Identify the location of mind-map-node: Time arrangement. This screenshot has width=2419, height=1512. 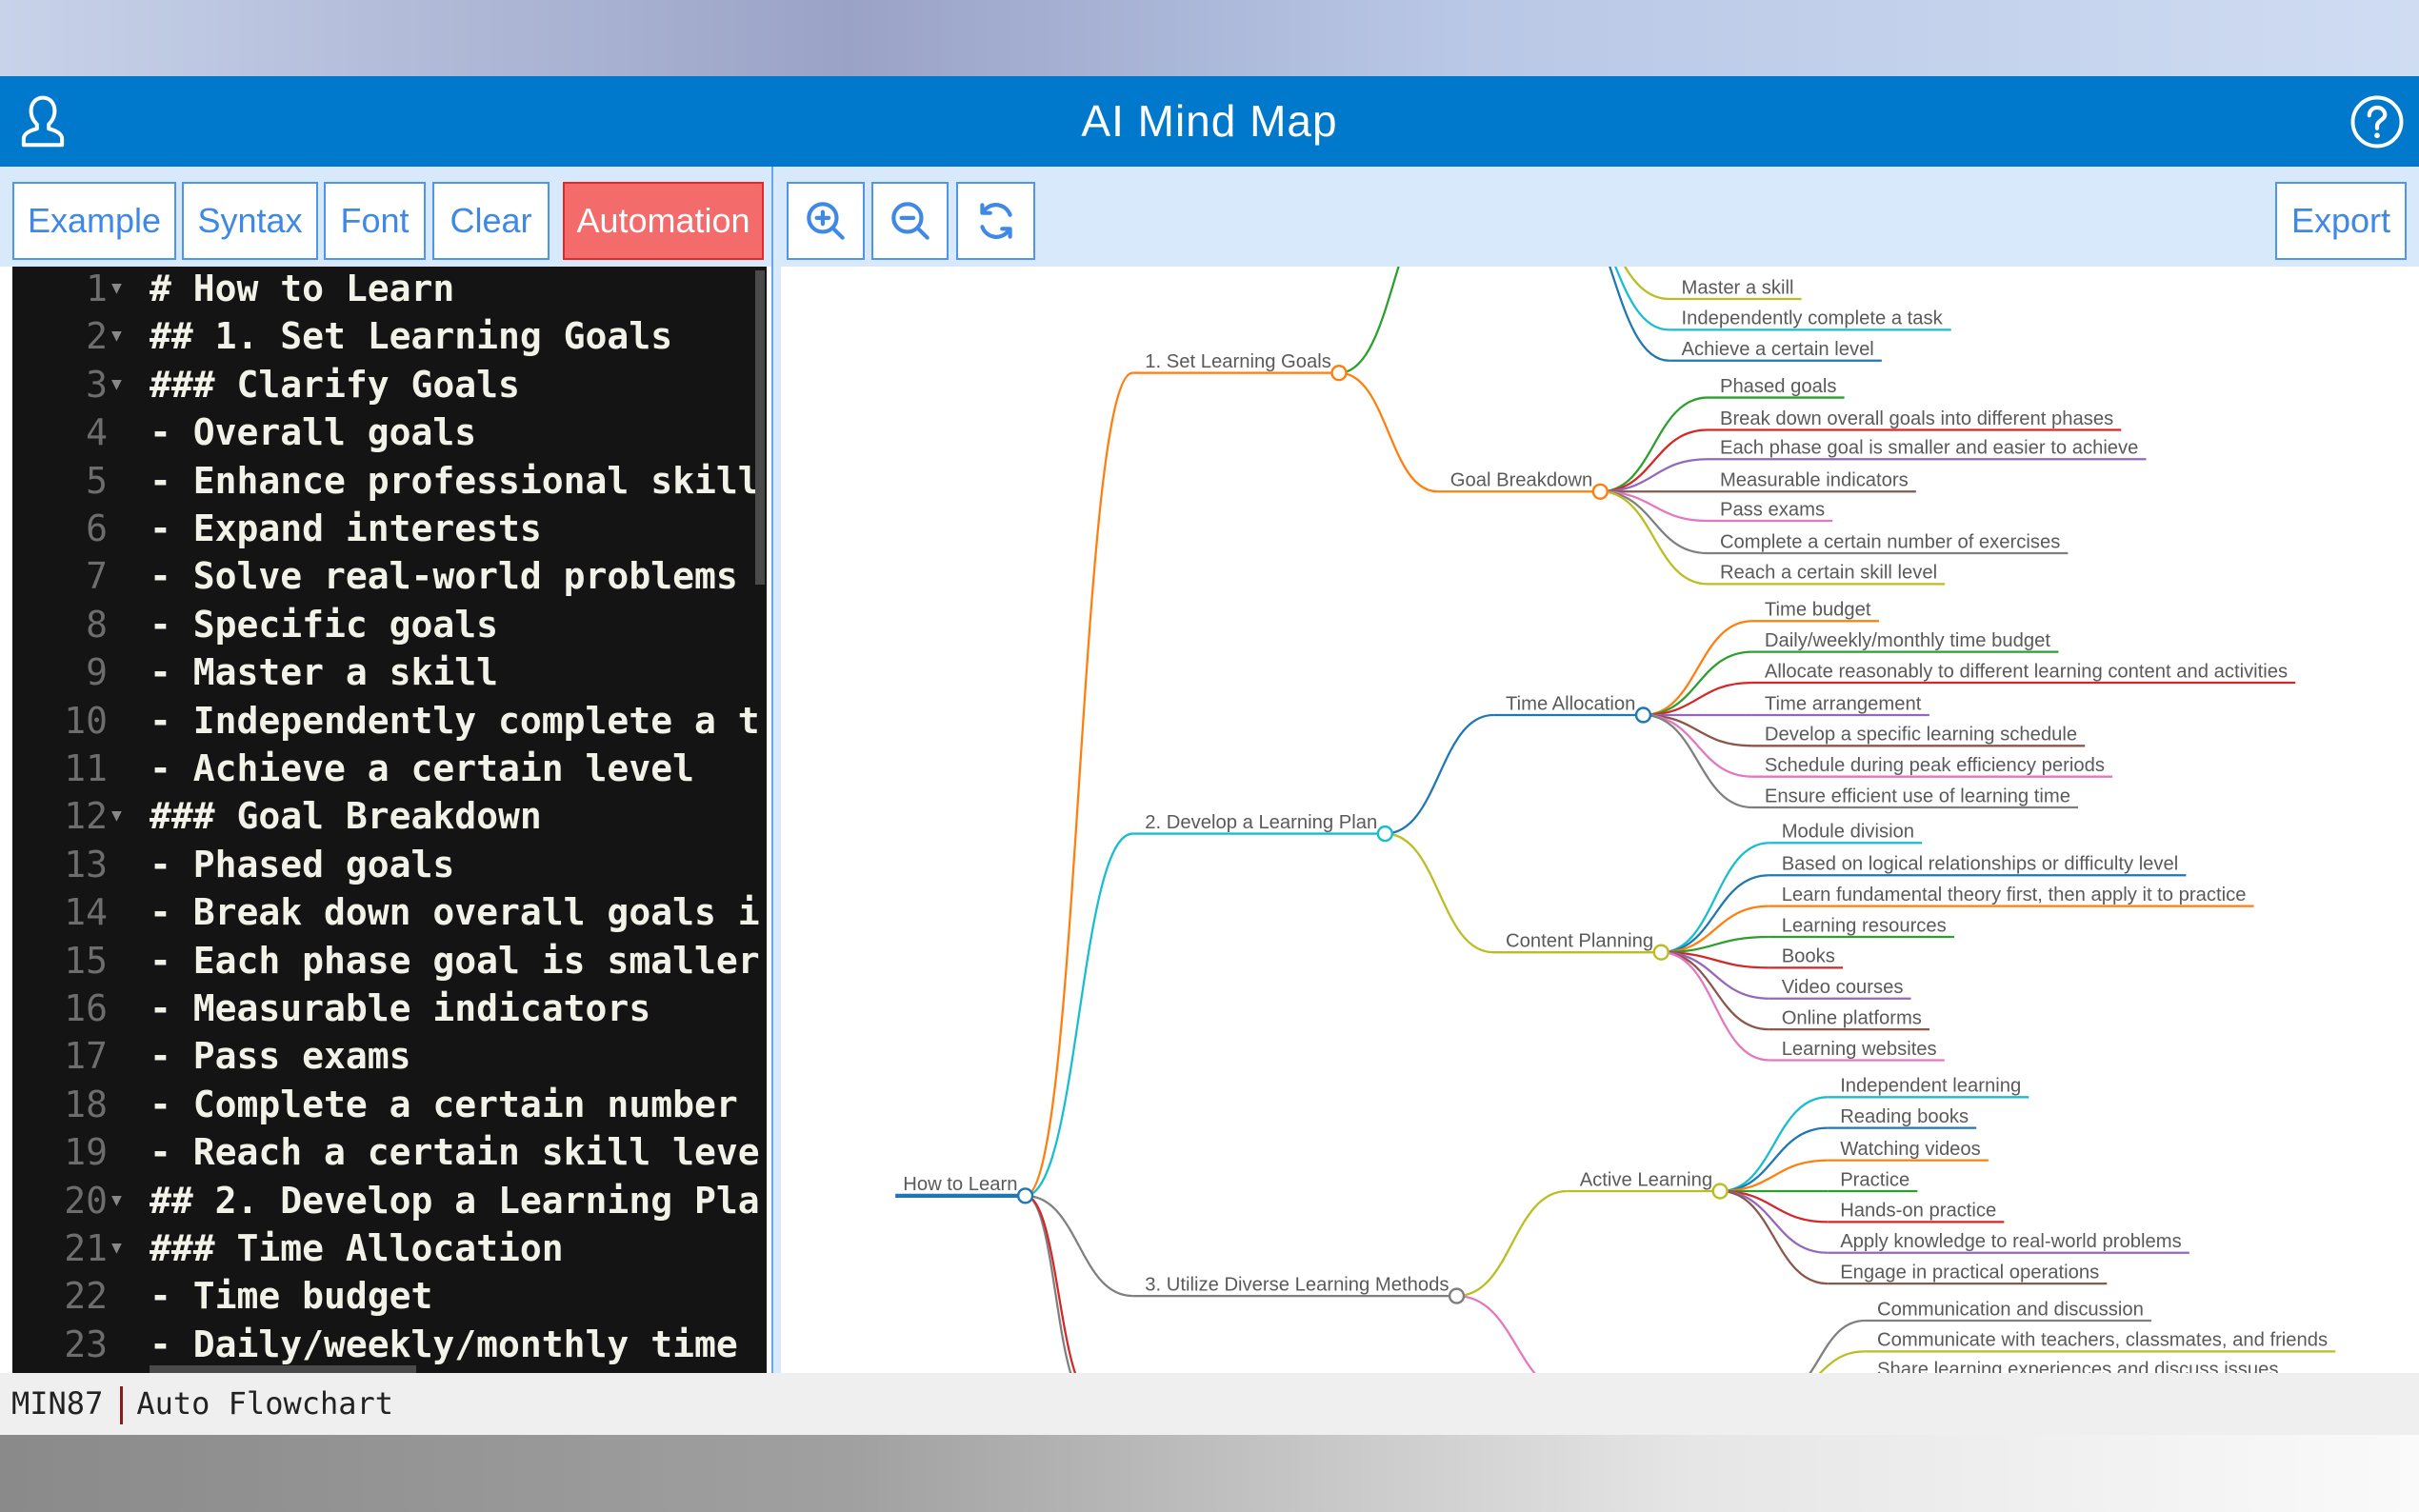
(1840, 705).